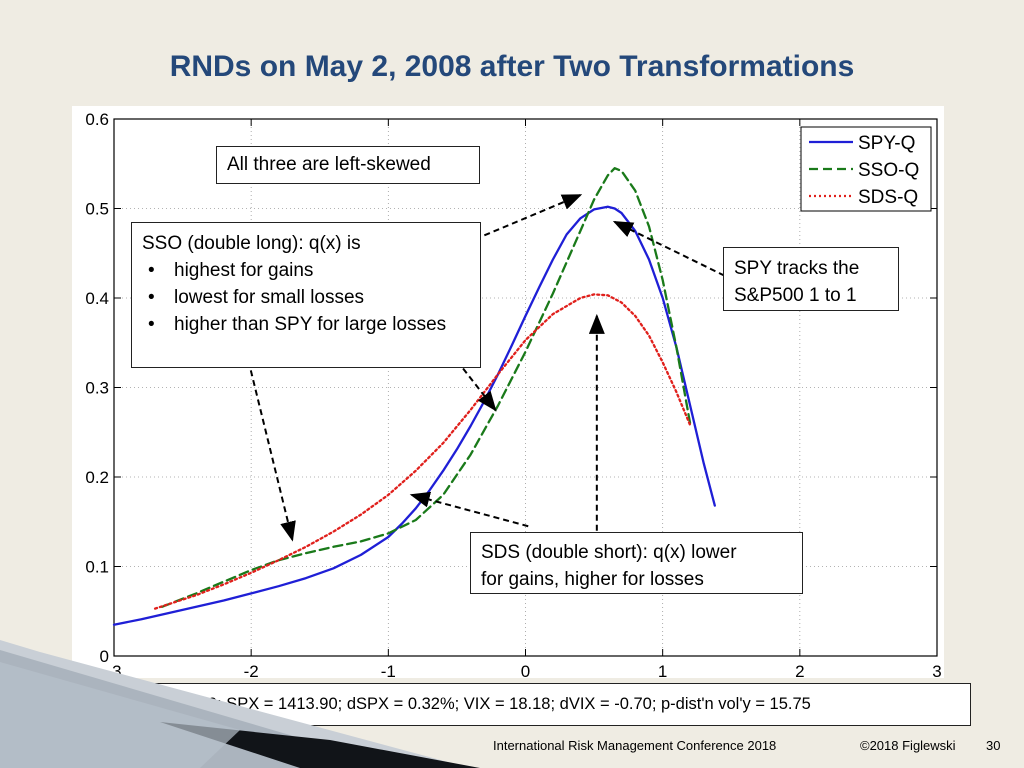 The width and height of the screenshot is (1024, 768). I want to click on callout-spy: SPY tracks the S&P500 1 to 1, so click(811, 279).